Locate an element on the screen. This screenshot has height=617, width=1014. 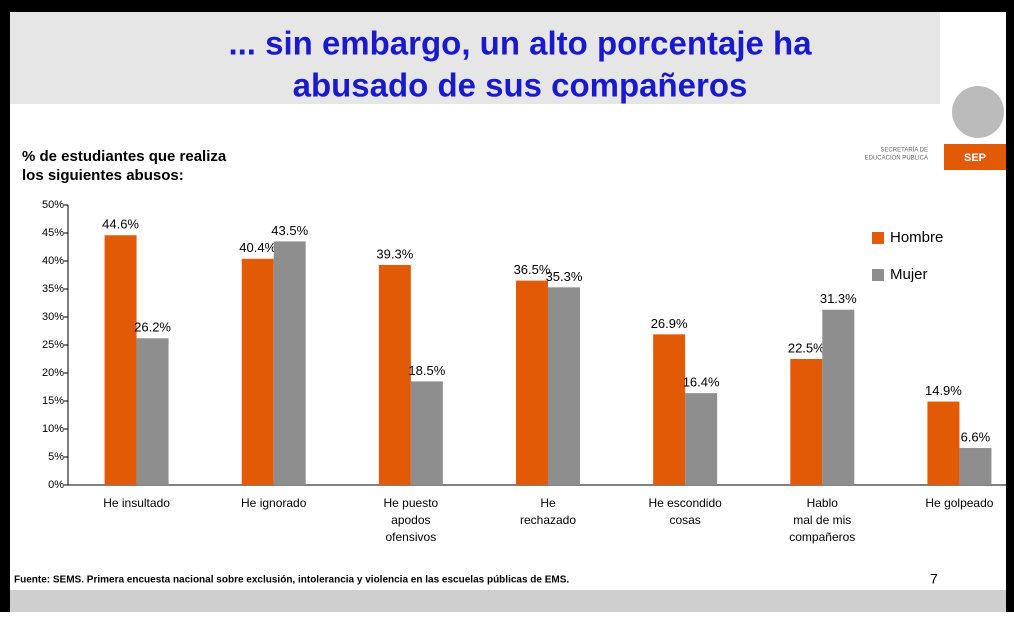
value-label: 31.3% is located at coordinates (838, 298).